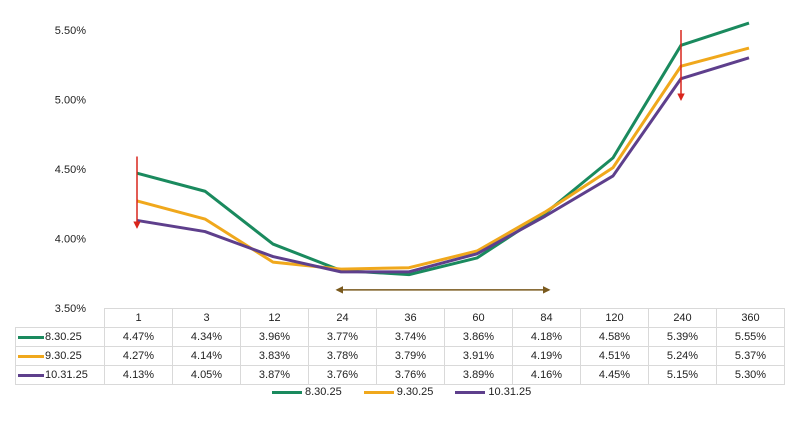 This screenshot has height=423, width=801. Describe the element at coordinates (546, 337) in the screenshot. I see `table-cell: 4.18%` at that location.